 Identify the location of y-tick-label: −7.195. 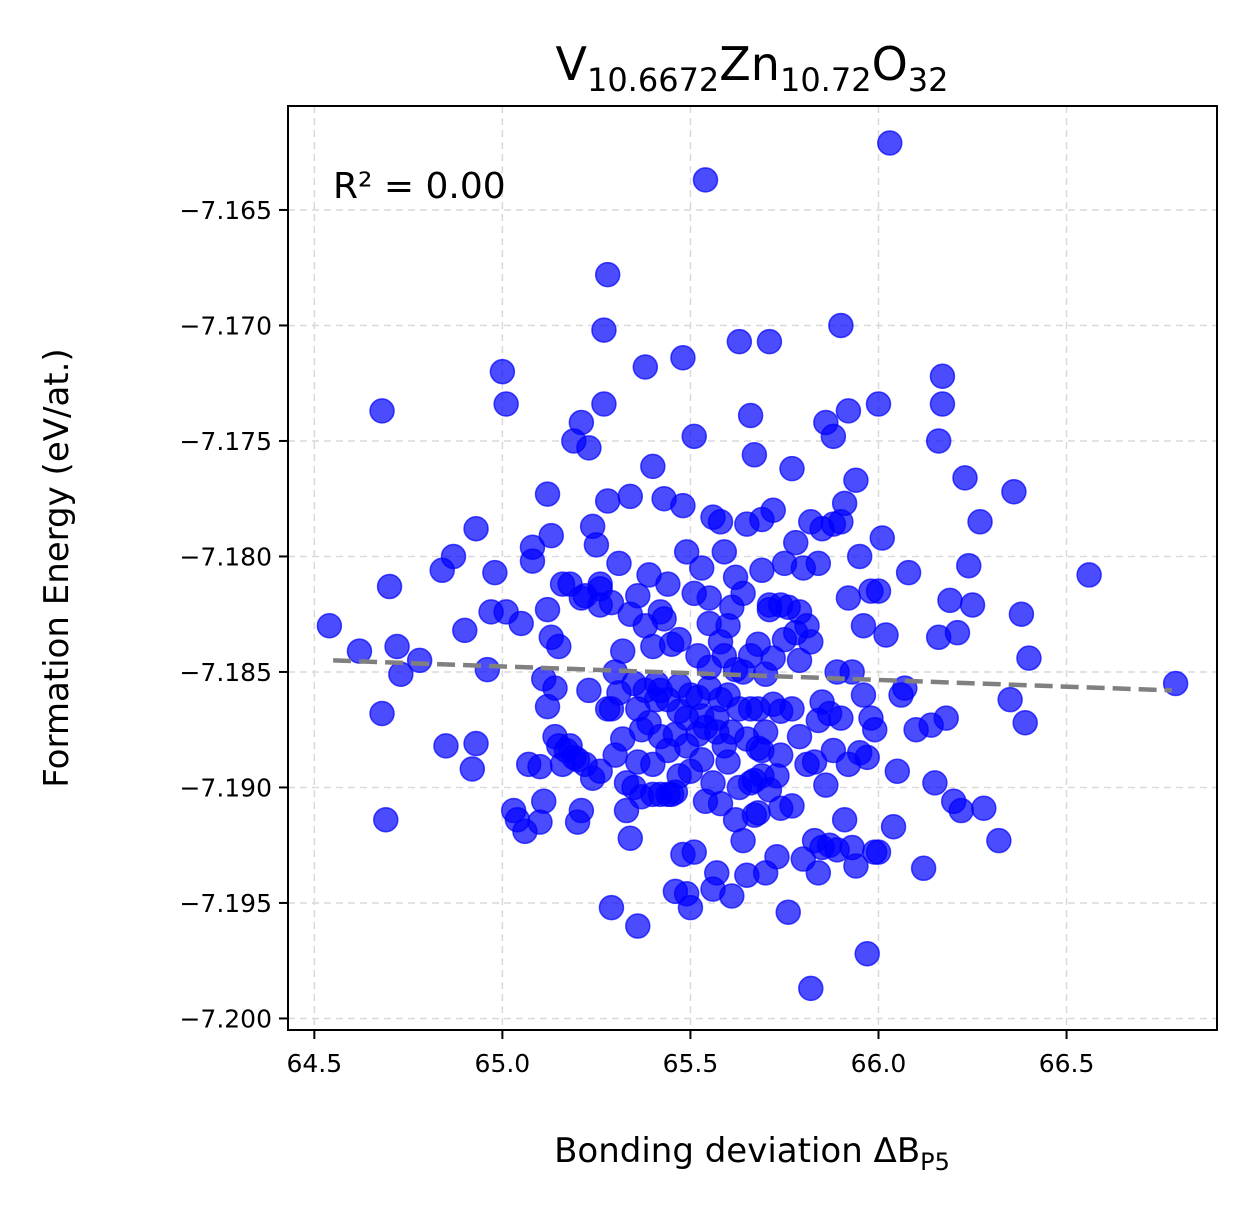
(225, 903).